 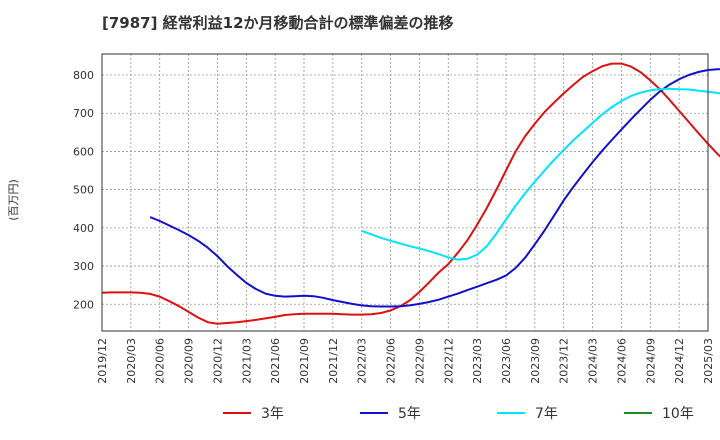 I want to click on legend-label-3: 10年, so click(x=678, y=414).